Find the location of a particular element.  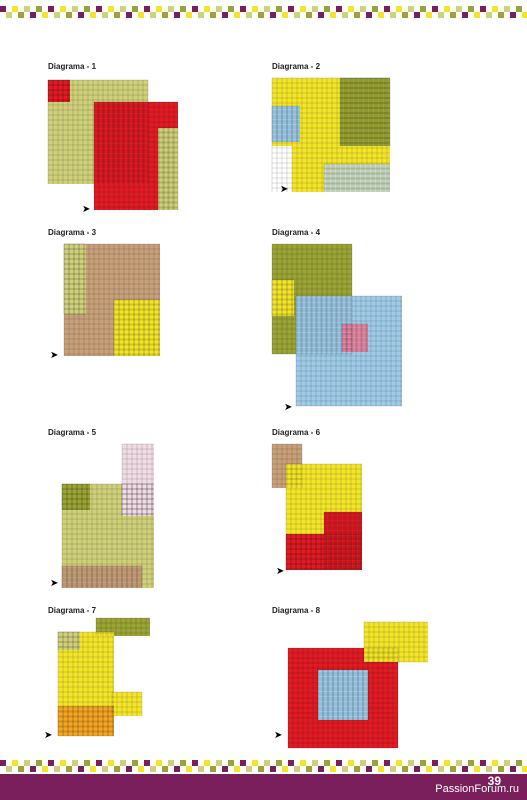

watermark: PassionForum.ru is located at coordinates (477, 789).